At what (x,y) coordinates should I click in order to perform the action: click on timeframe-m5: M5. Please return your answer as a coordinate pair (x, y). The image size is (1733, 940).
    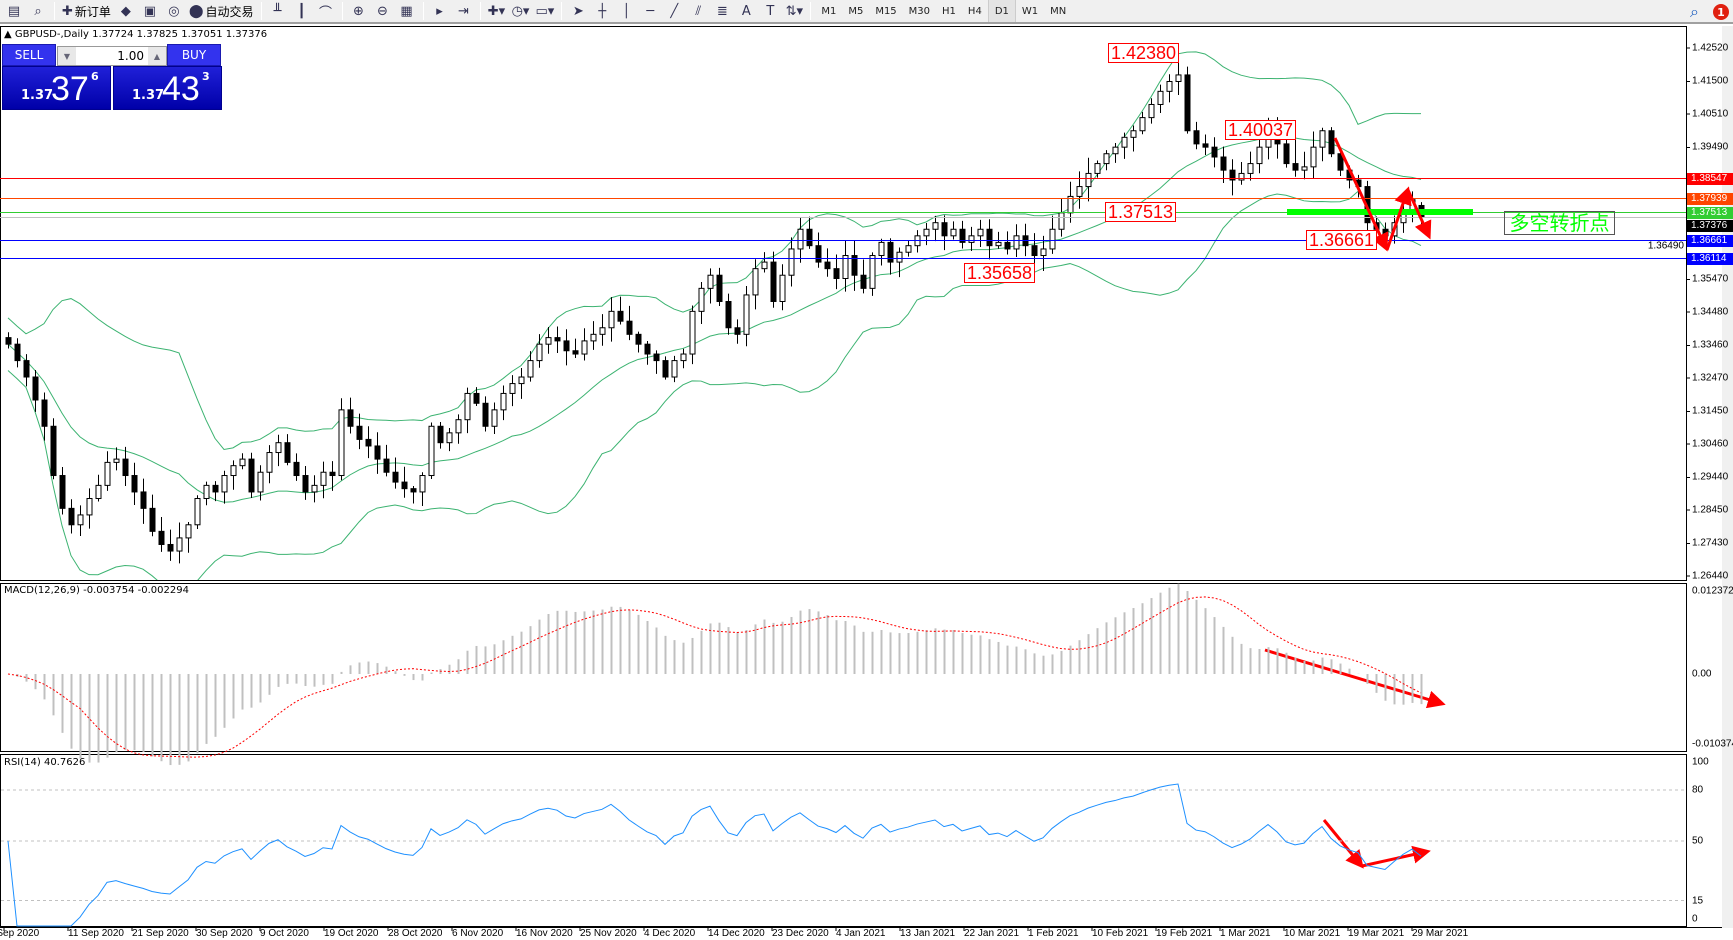
    Looking at the image, I should click on (856, 11).